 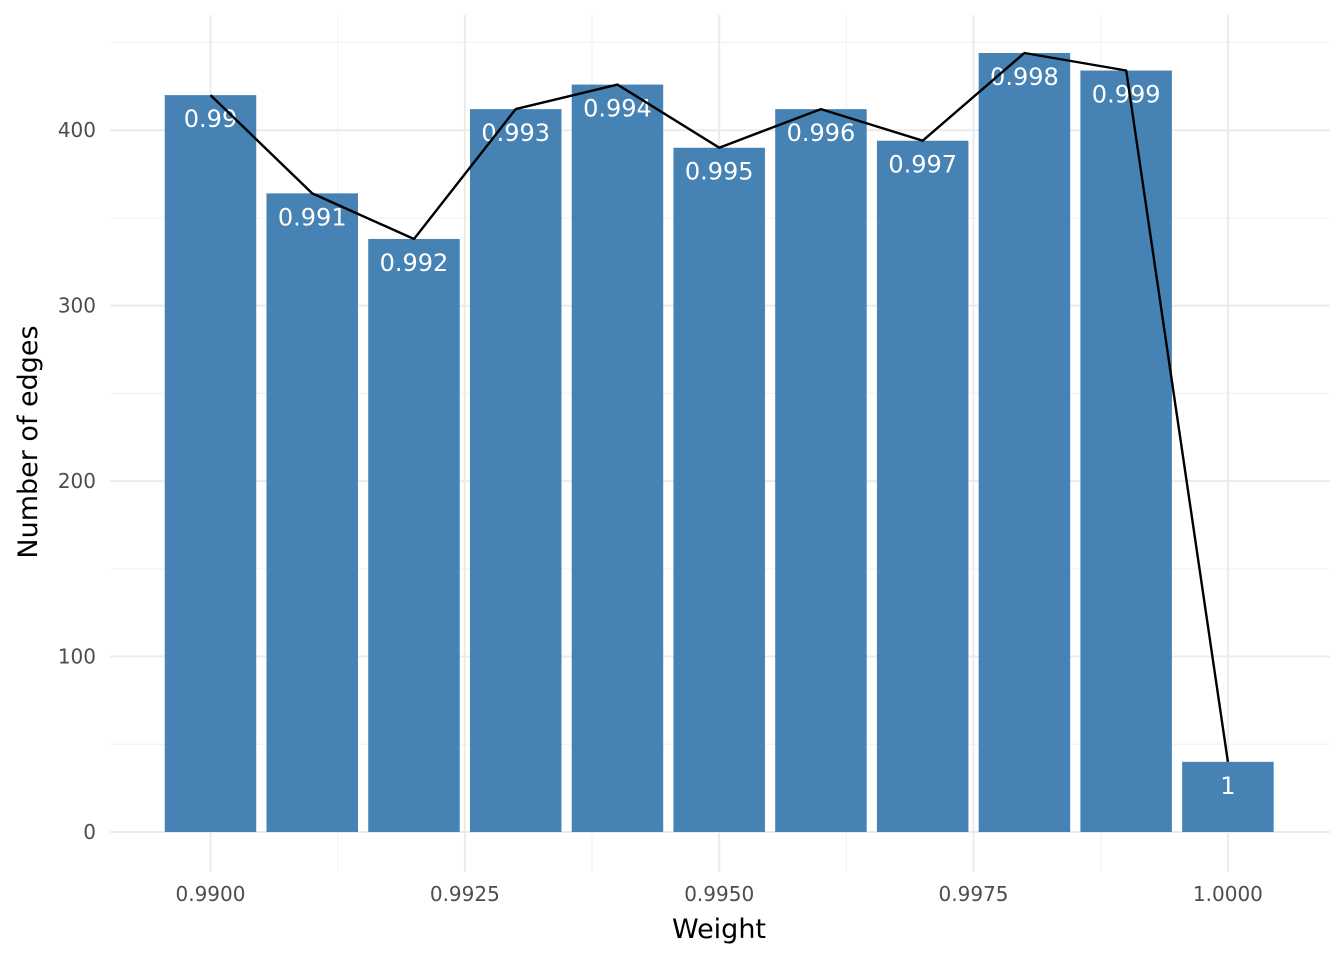 What do you see at coordinates (465, 894) in the screenshot?
I see `x-tick-label: 0.9925` at bounding box center [465, 894].